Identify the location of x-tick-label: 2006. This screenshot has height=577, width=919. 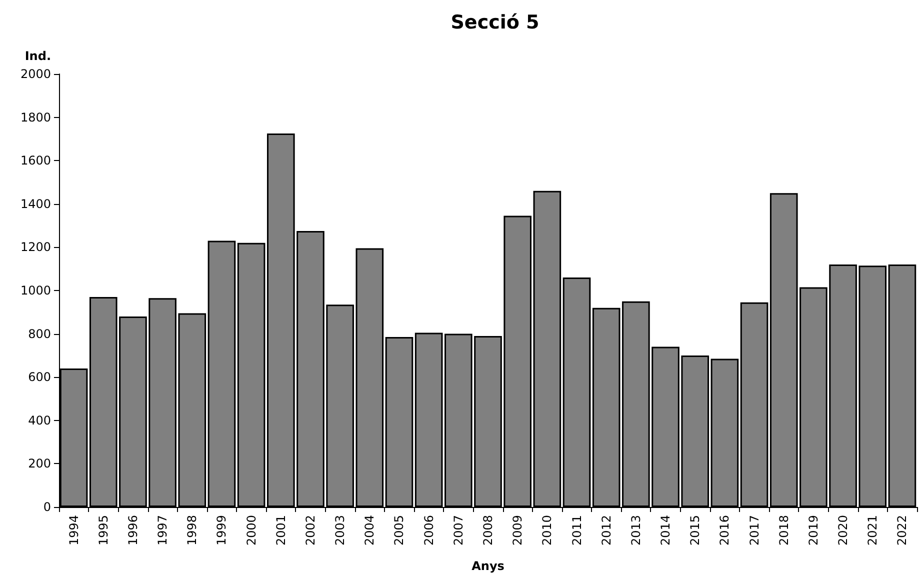
(429, 530).